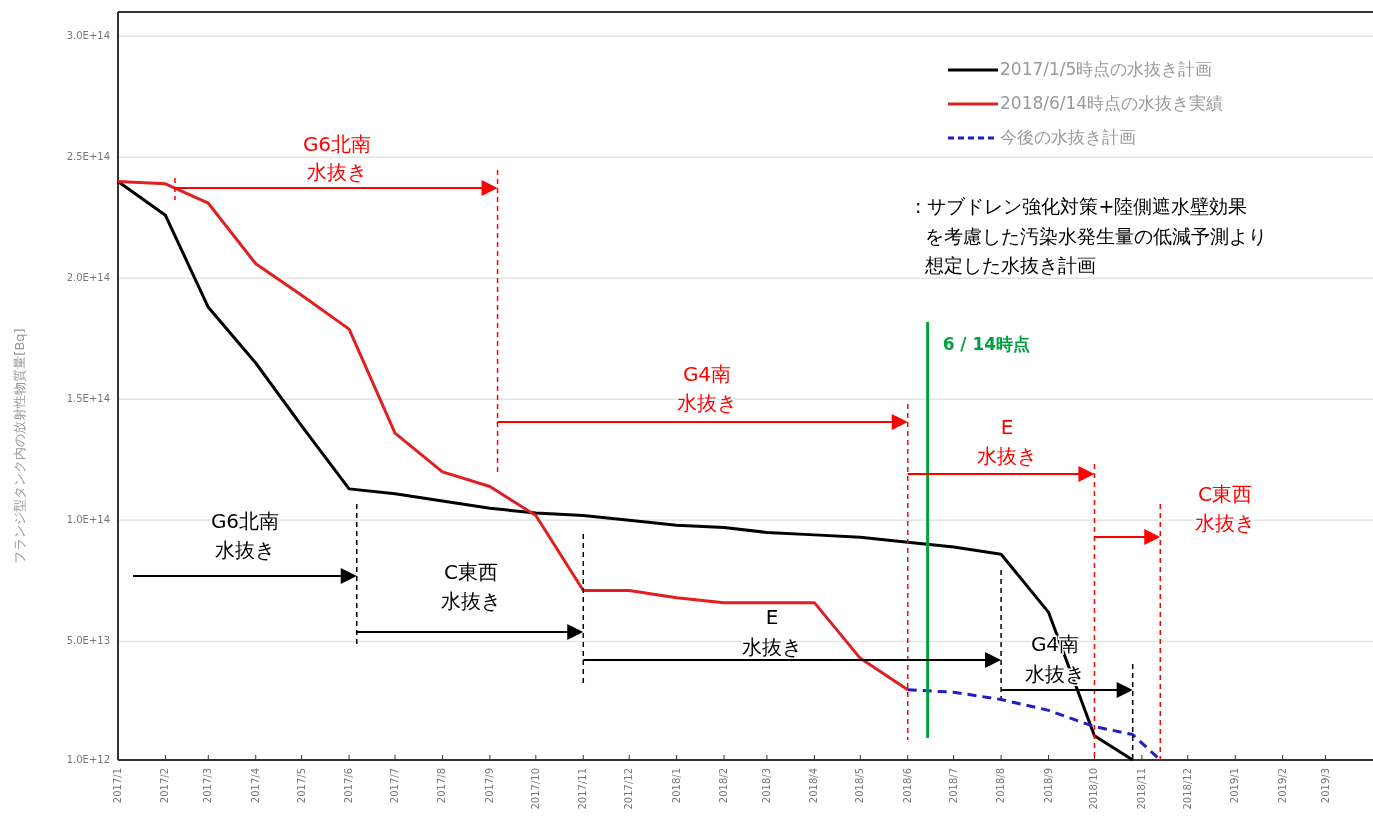 The image size is (1373, 824). Describe the element at coordinates (301, 786) in the screenshot. I see `x-tick-label: 2017/5` at that location.